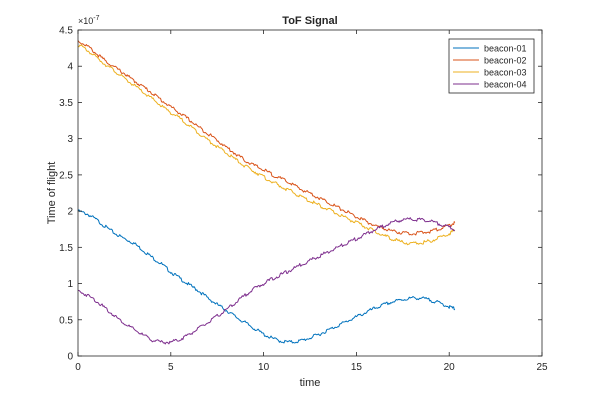 The image size is (600, 405). Describe the element at coordinates (505, 73) in the screenshot. I see `legend-label: beacon-03` at that location.